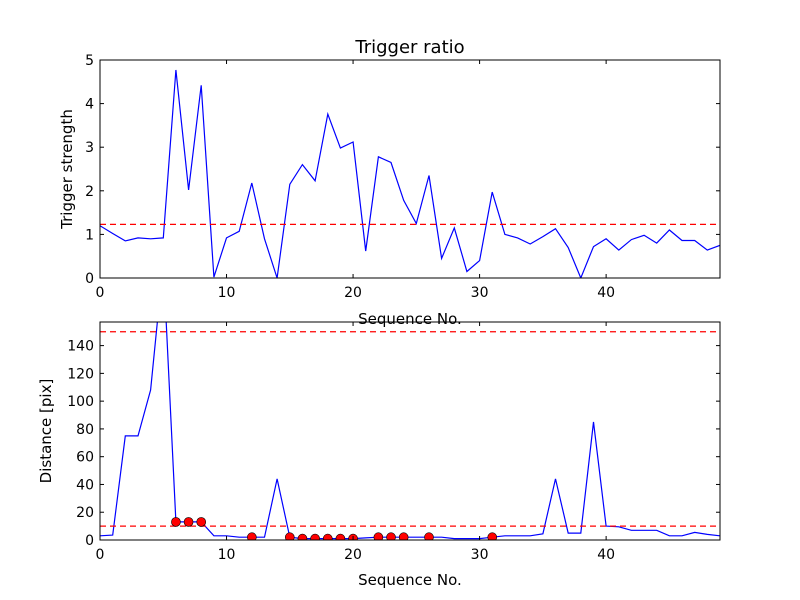 The height and width of the screenshot is (600, 800). I want to click on y-tick-label: 5, so click(89, 61).